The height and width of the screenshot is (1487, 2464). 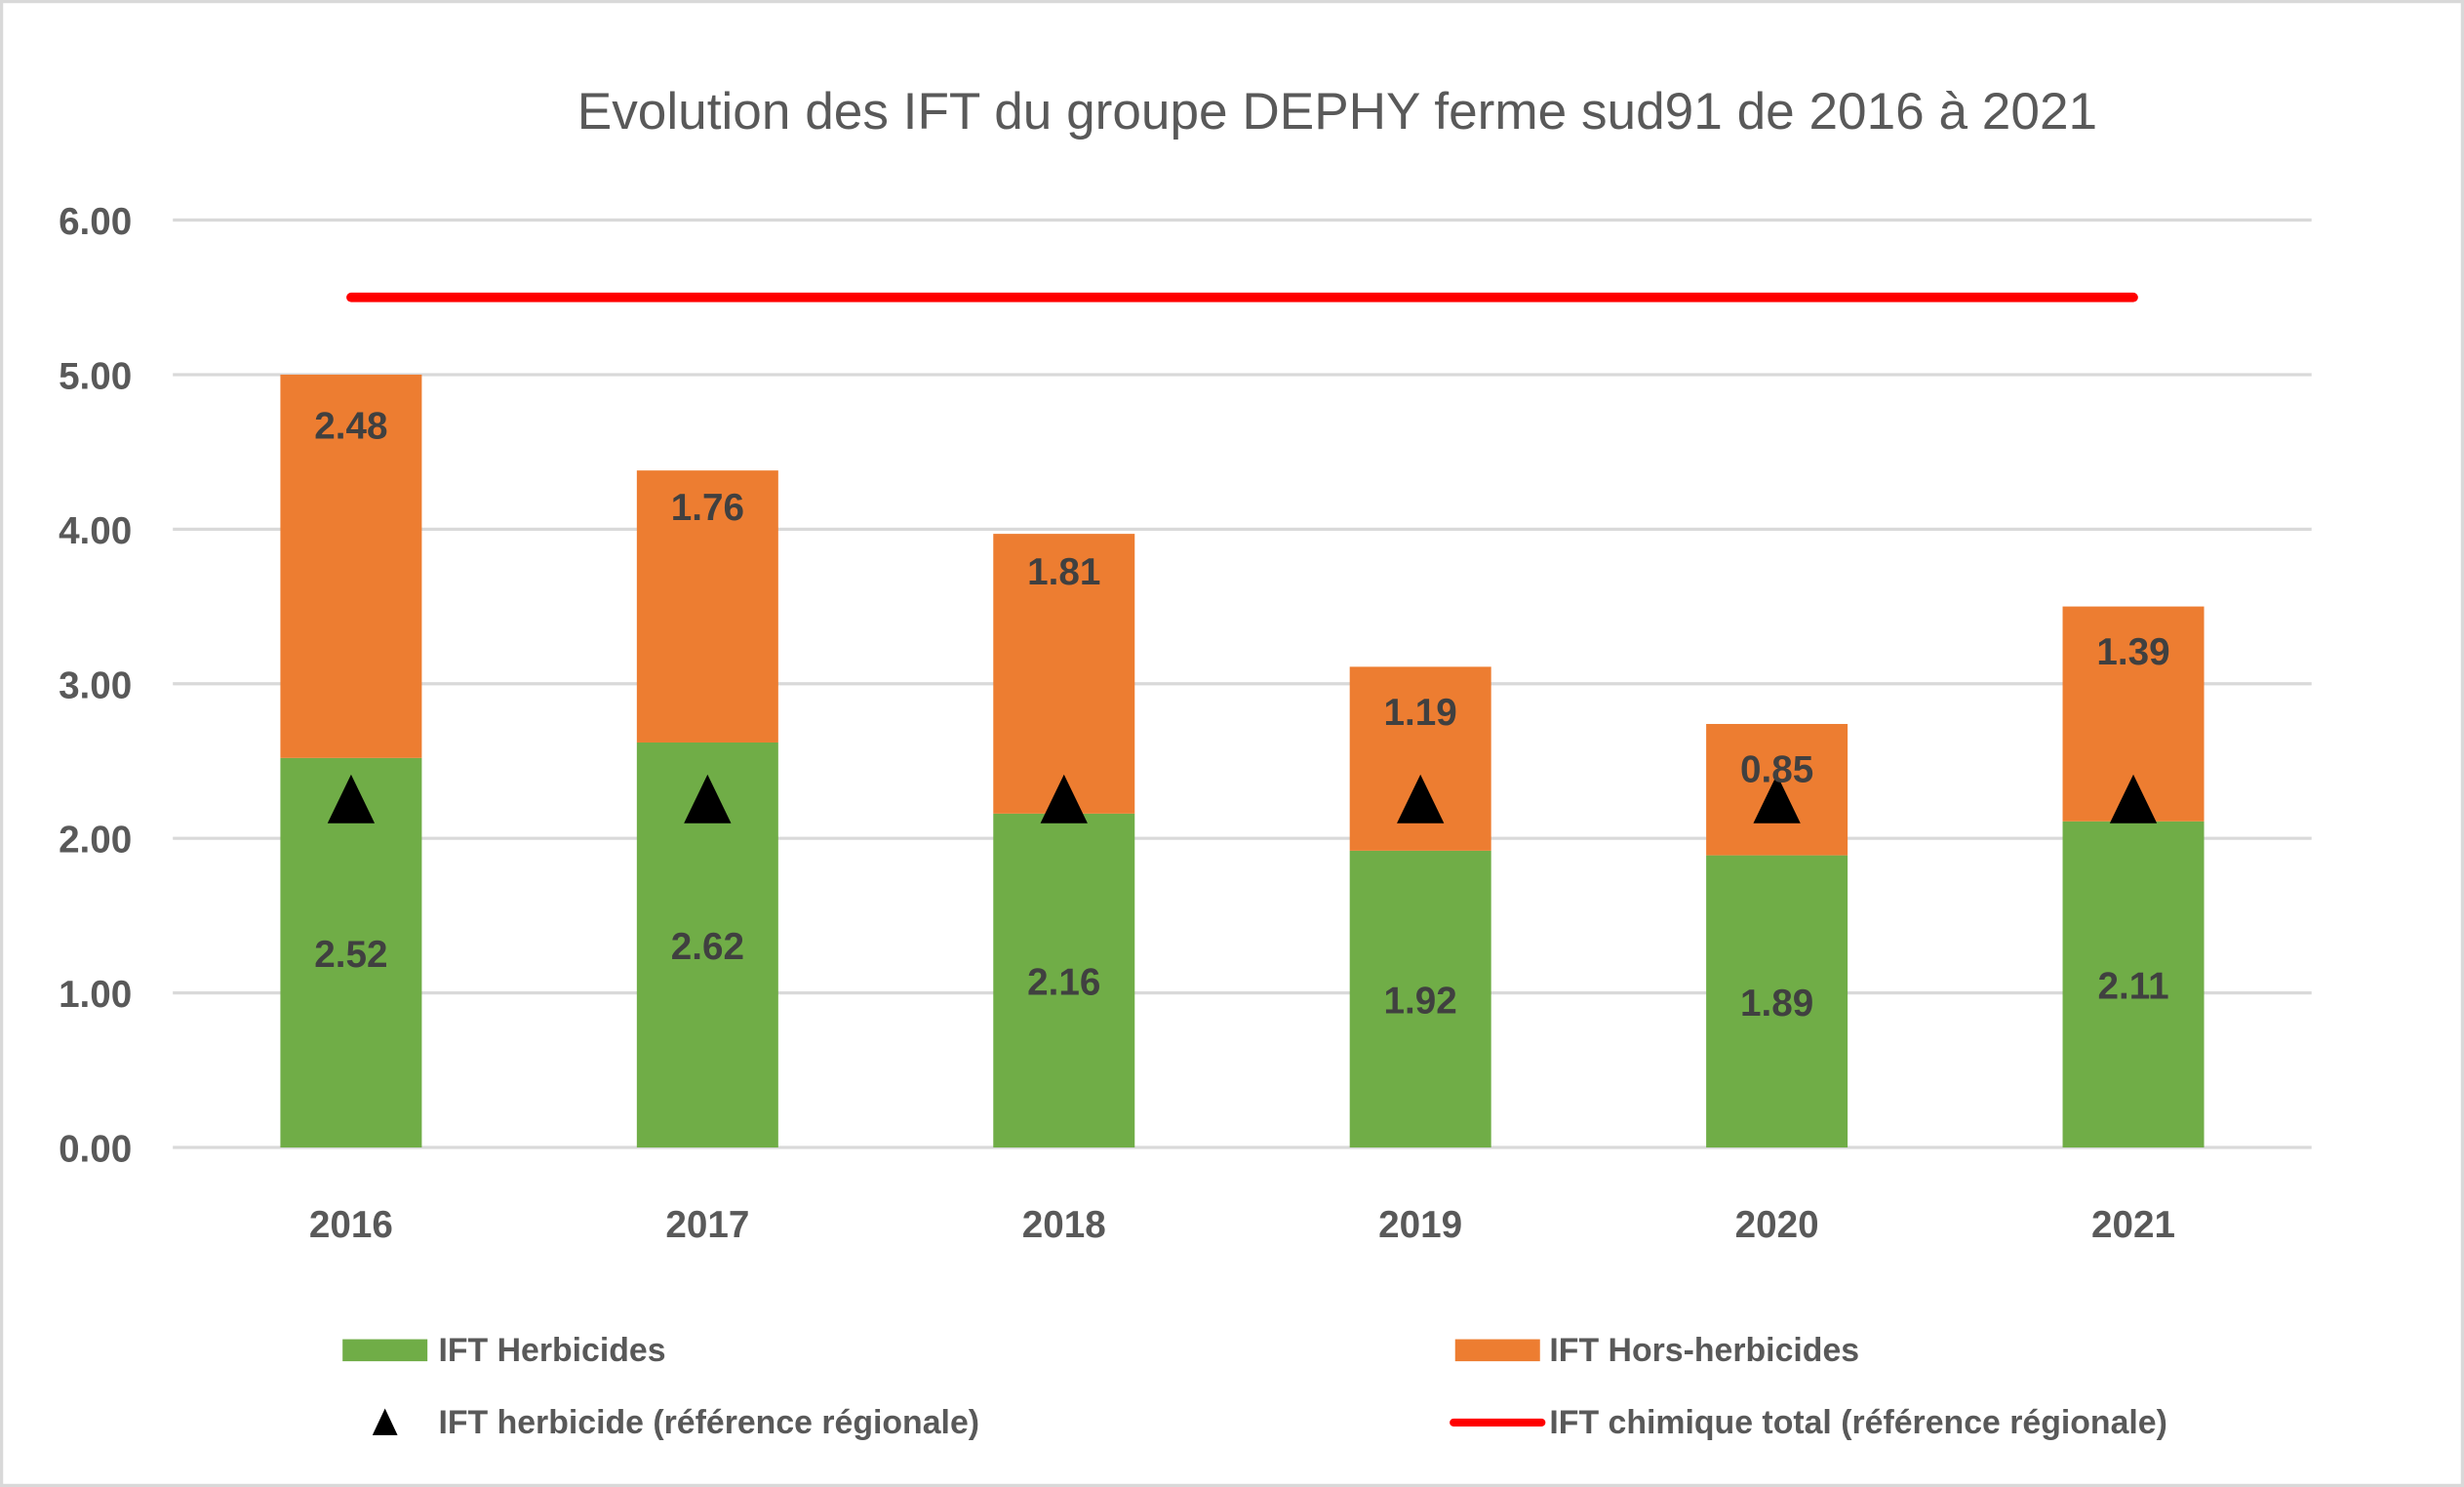 I want to click on x-tick-label: 2019, so click(x=1420, y=1225).